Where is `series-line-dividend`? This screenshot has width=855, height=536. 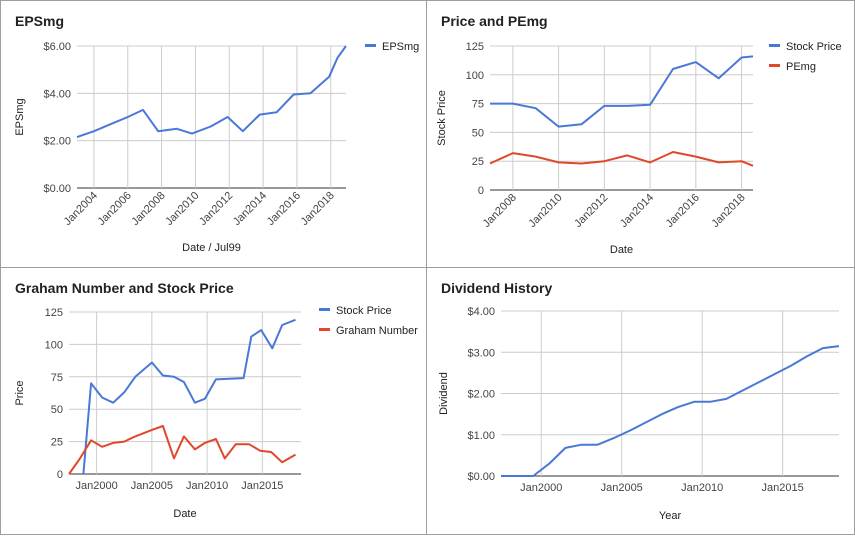
series-line-dividend is located at coordinates (670, 411).